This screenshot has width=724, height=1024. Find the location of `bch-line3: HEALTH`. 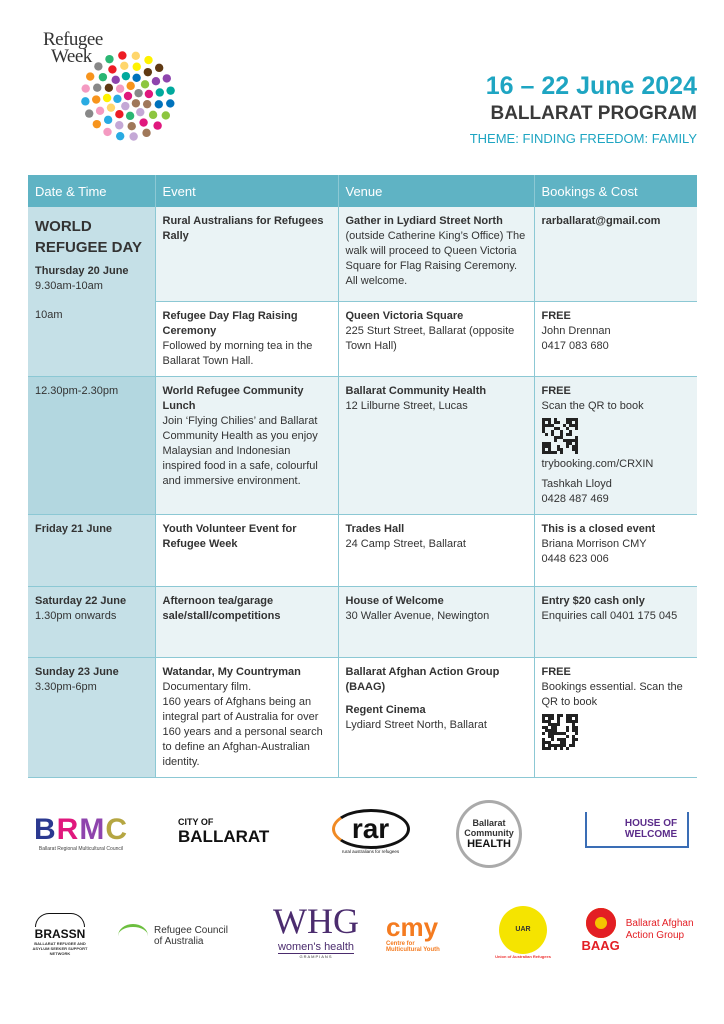

bch-line3: HEALTH is located at coordinates (489, 844).